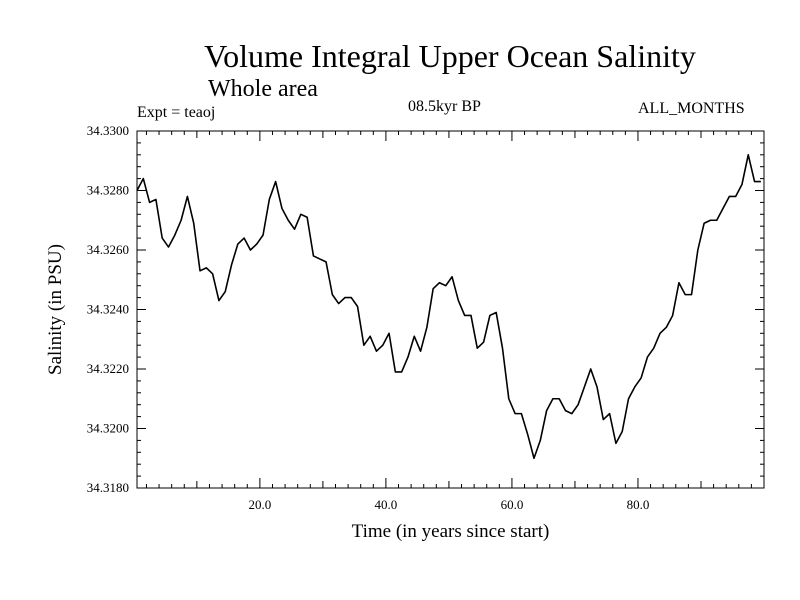 The height and width of the screenshot is (600, 800). I want to click on x-tick-label: 40.0, so click(386, 504).